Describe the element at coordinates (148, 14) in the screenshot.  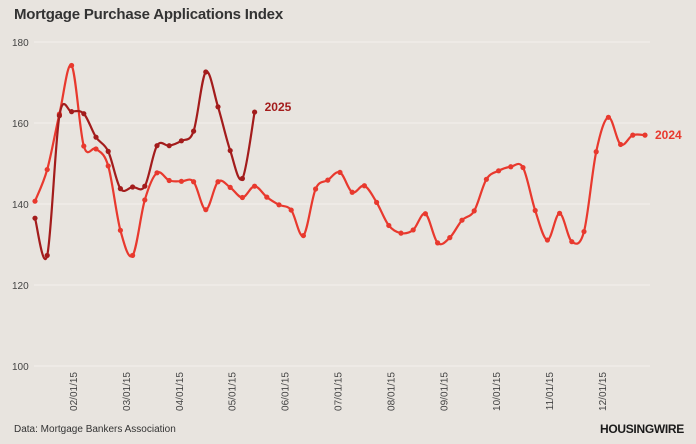
I see `chart-title: Mortgage Purchase Applications Index` at that location.